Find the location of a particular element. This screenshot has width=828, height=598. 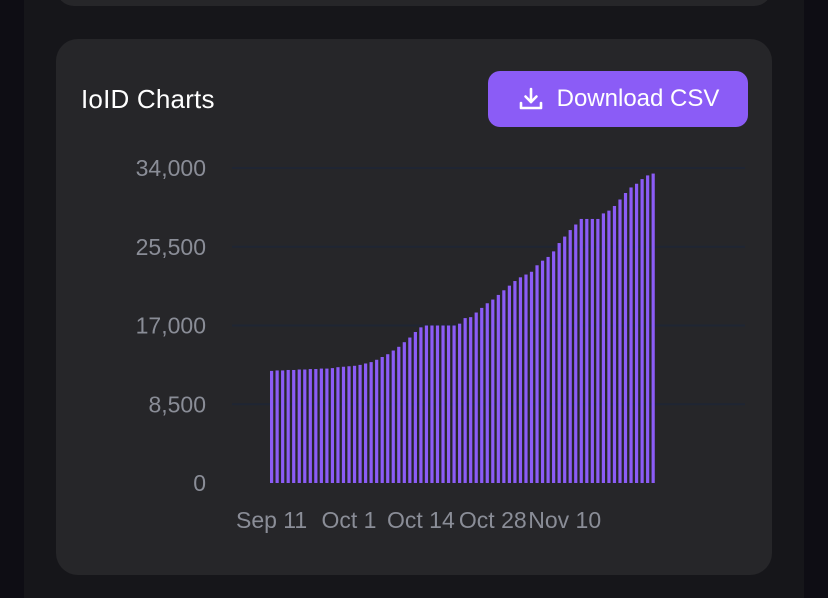

y-tick-label: 0 is located at coordinates (199, 483).